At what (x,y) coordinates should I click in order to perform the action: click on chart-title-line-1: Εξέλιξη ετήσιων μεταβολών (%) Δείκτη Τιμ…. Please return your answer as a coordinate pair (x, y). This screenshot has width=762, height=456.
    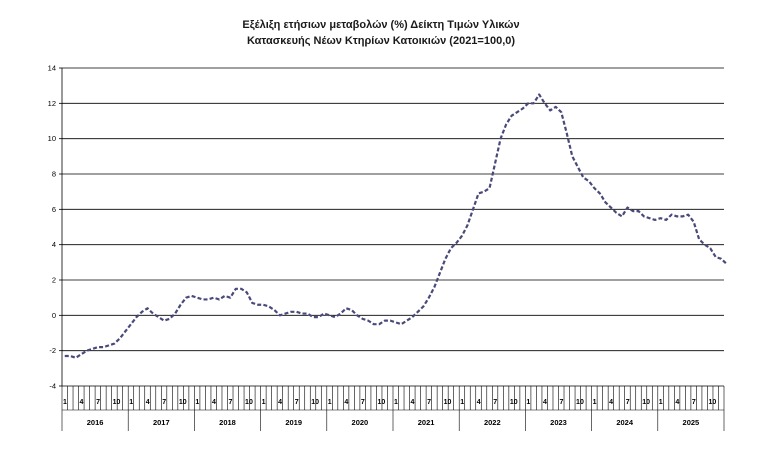
    Looking at the image, I should click on (381, 25).